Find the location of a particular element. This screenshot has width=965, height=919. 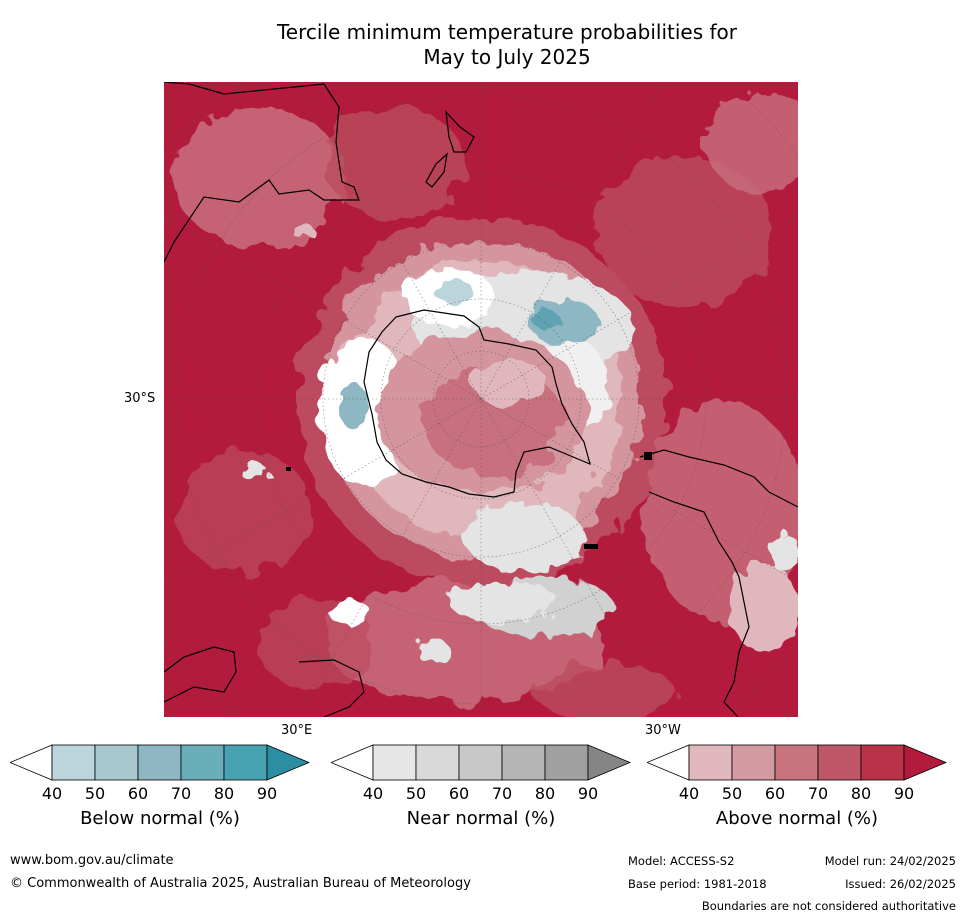

lon-label-30e: 30°E is located at coordinates (297, 730).